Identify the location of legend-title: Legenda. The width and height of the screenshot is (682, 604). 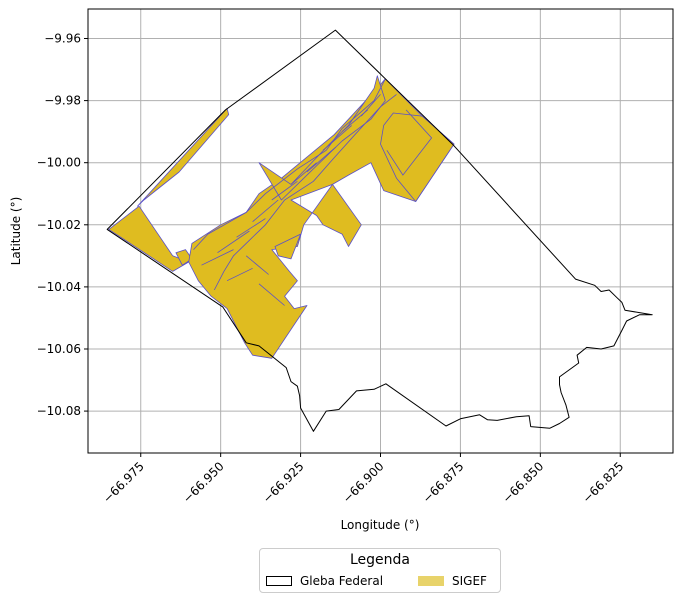
(379, 560).